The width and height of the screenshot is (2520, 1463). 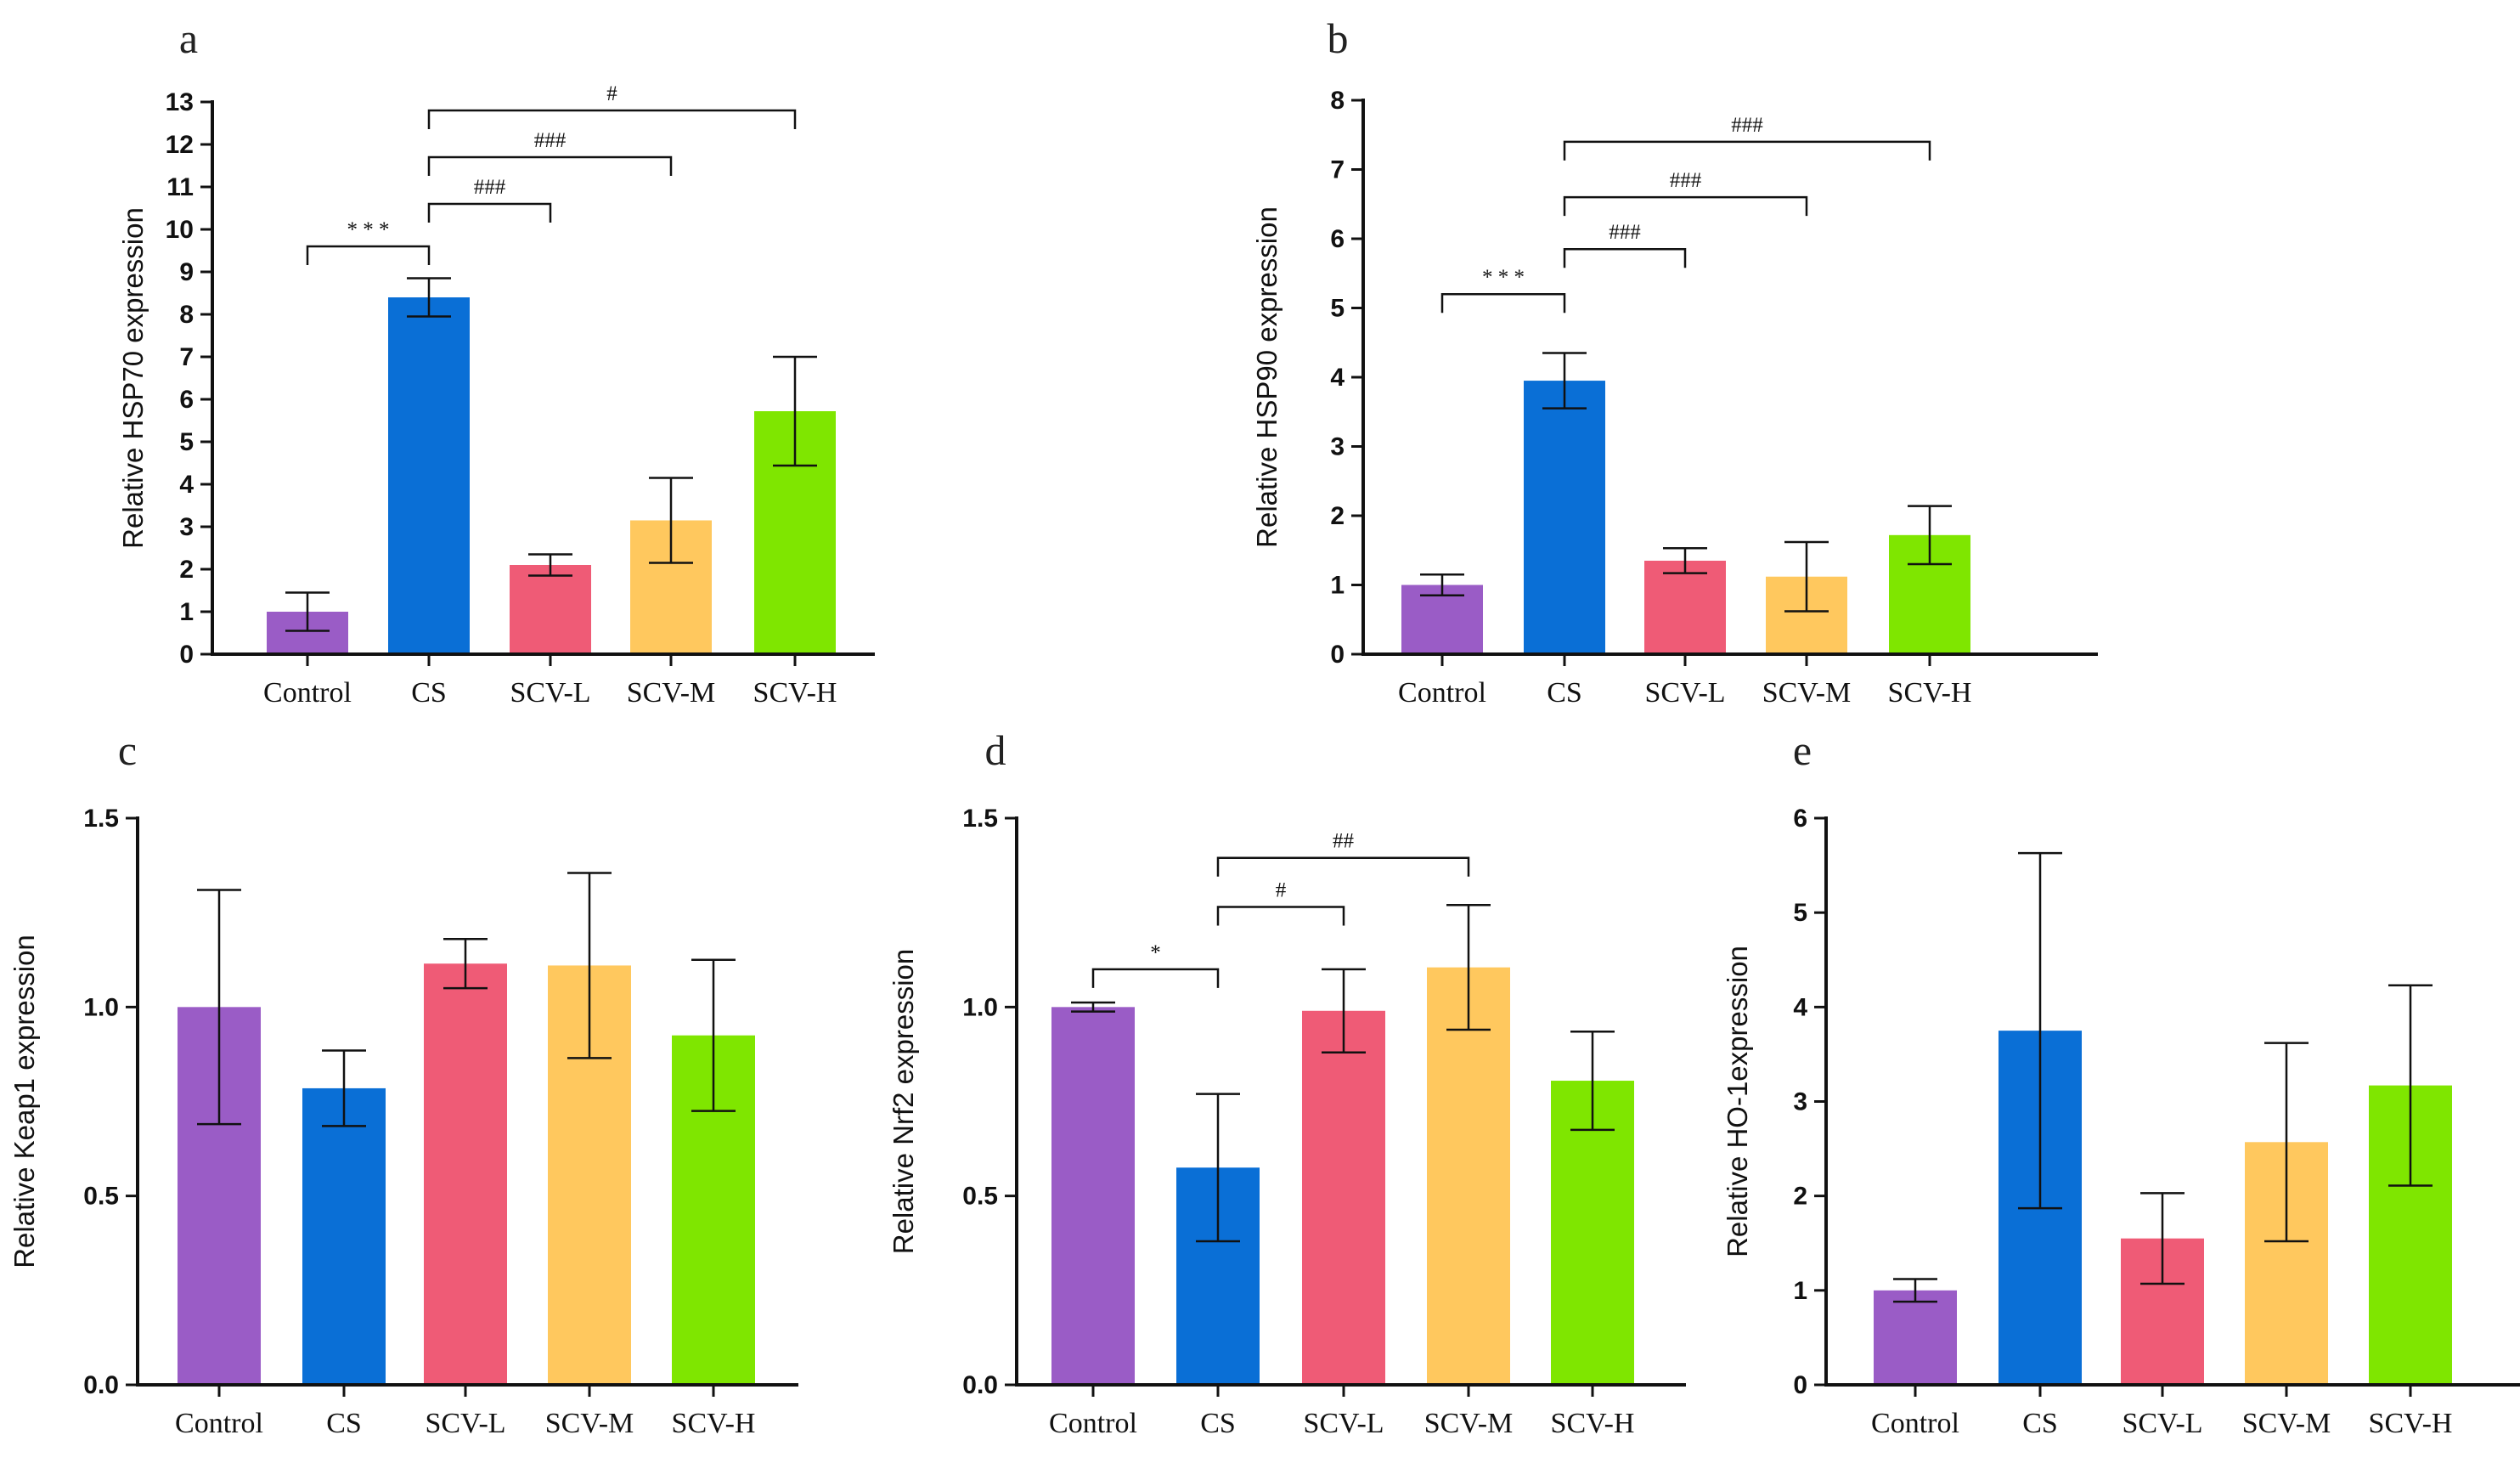 I want to click on panel-letter-b: b, so click(x=1338, y=38).